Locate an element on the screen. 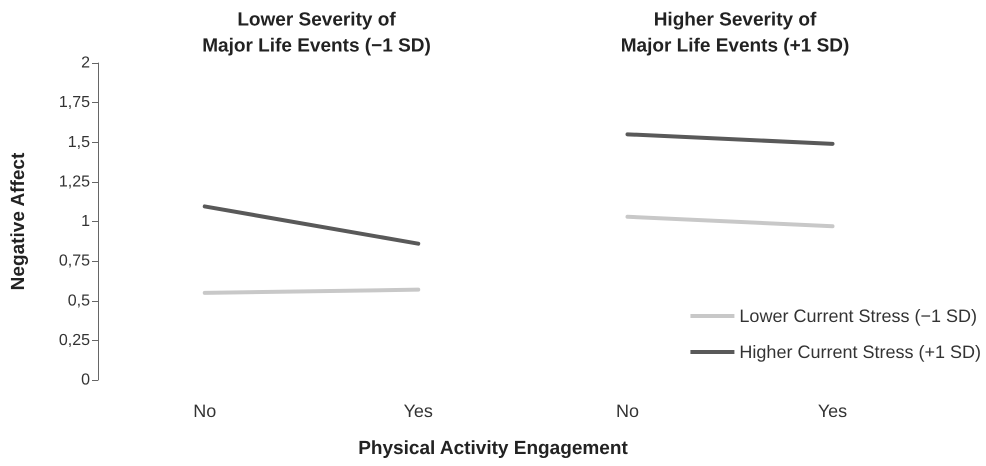 This screenshot has width=986, height=466. legend-label: Lower Current Stress (−1 SD) is located at coordinates (858, 316).